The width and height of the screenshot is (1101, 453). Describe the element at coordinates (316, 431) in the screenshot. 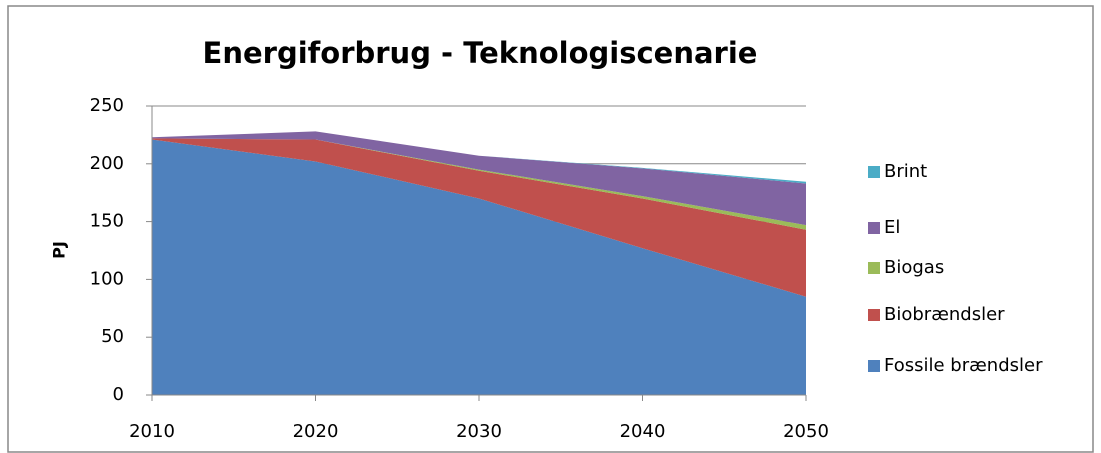

I see `x-tick-label: 2020` at that location.